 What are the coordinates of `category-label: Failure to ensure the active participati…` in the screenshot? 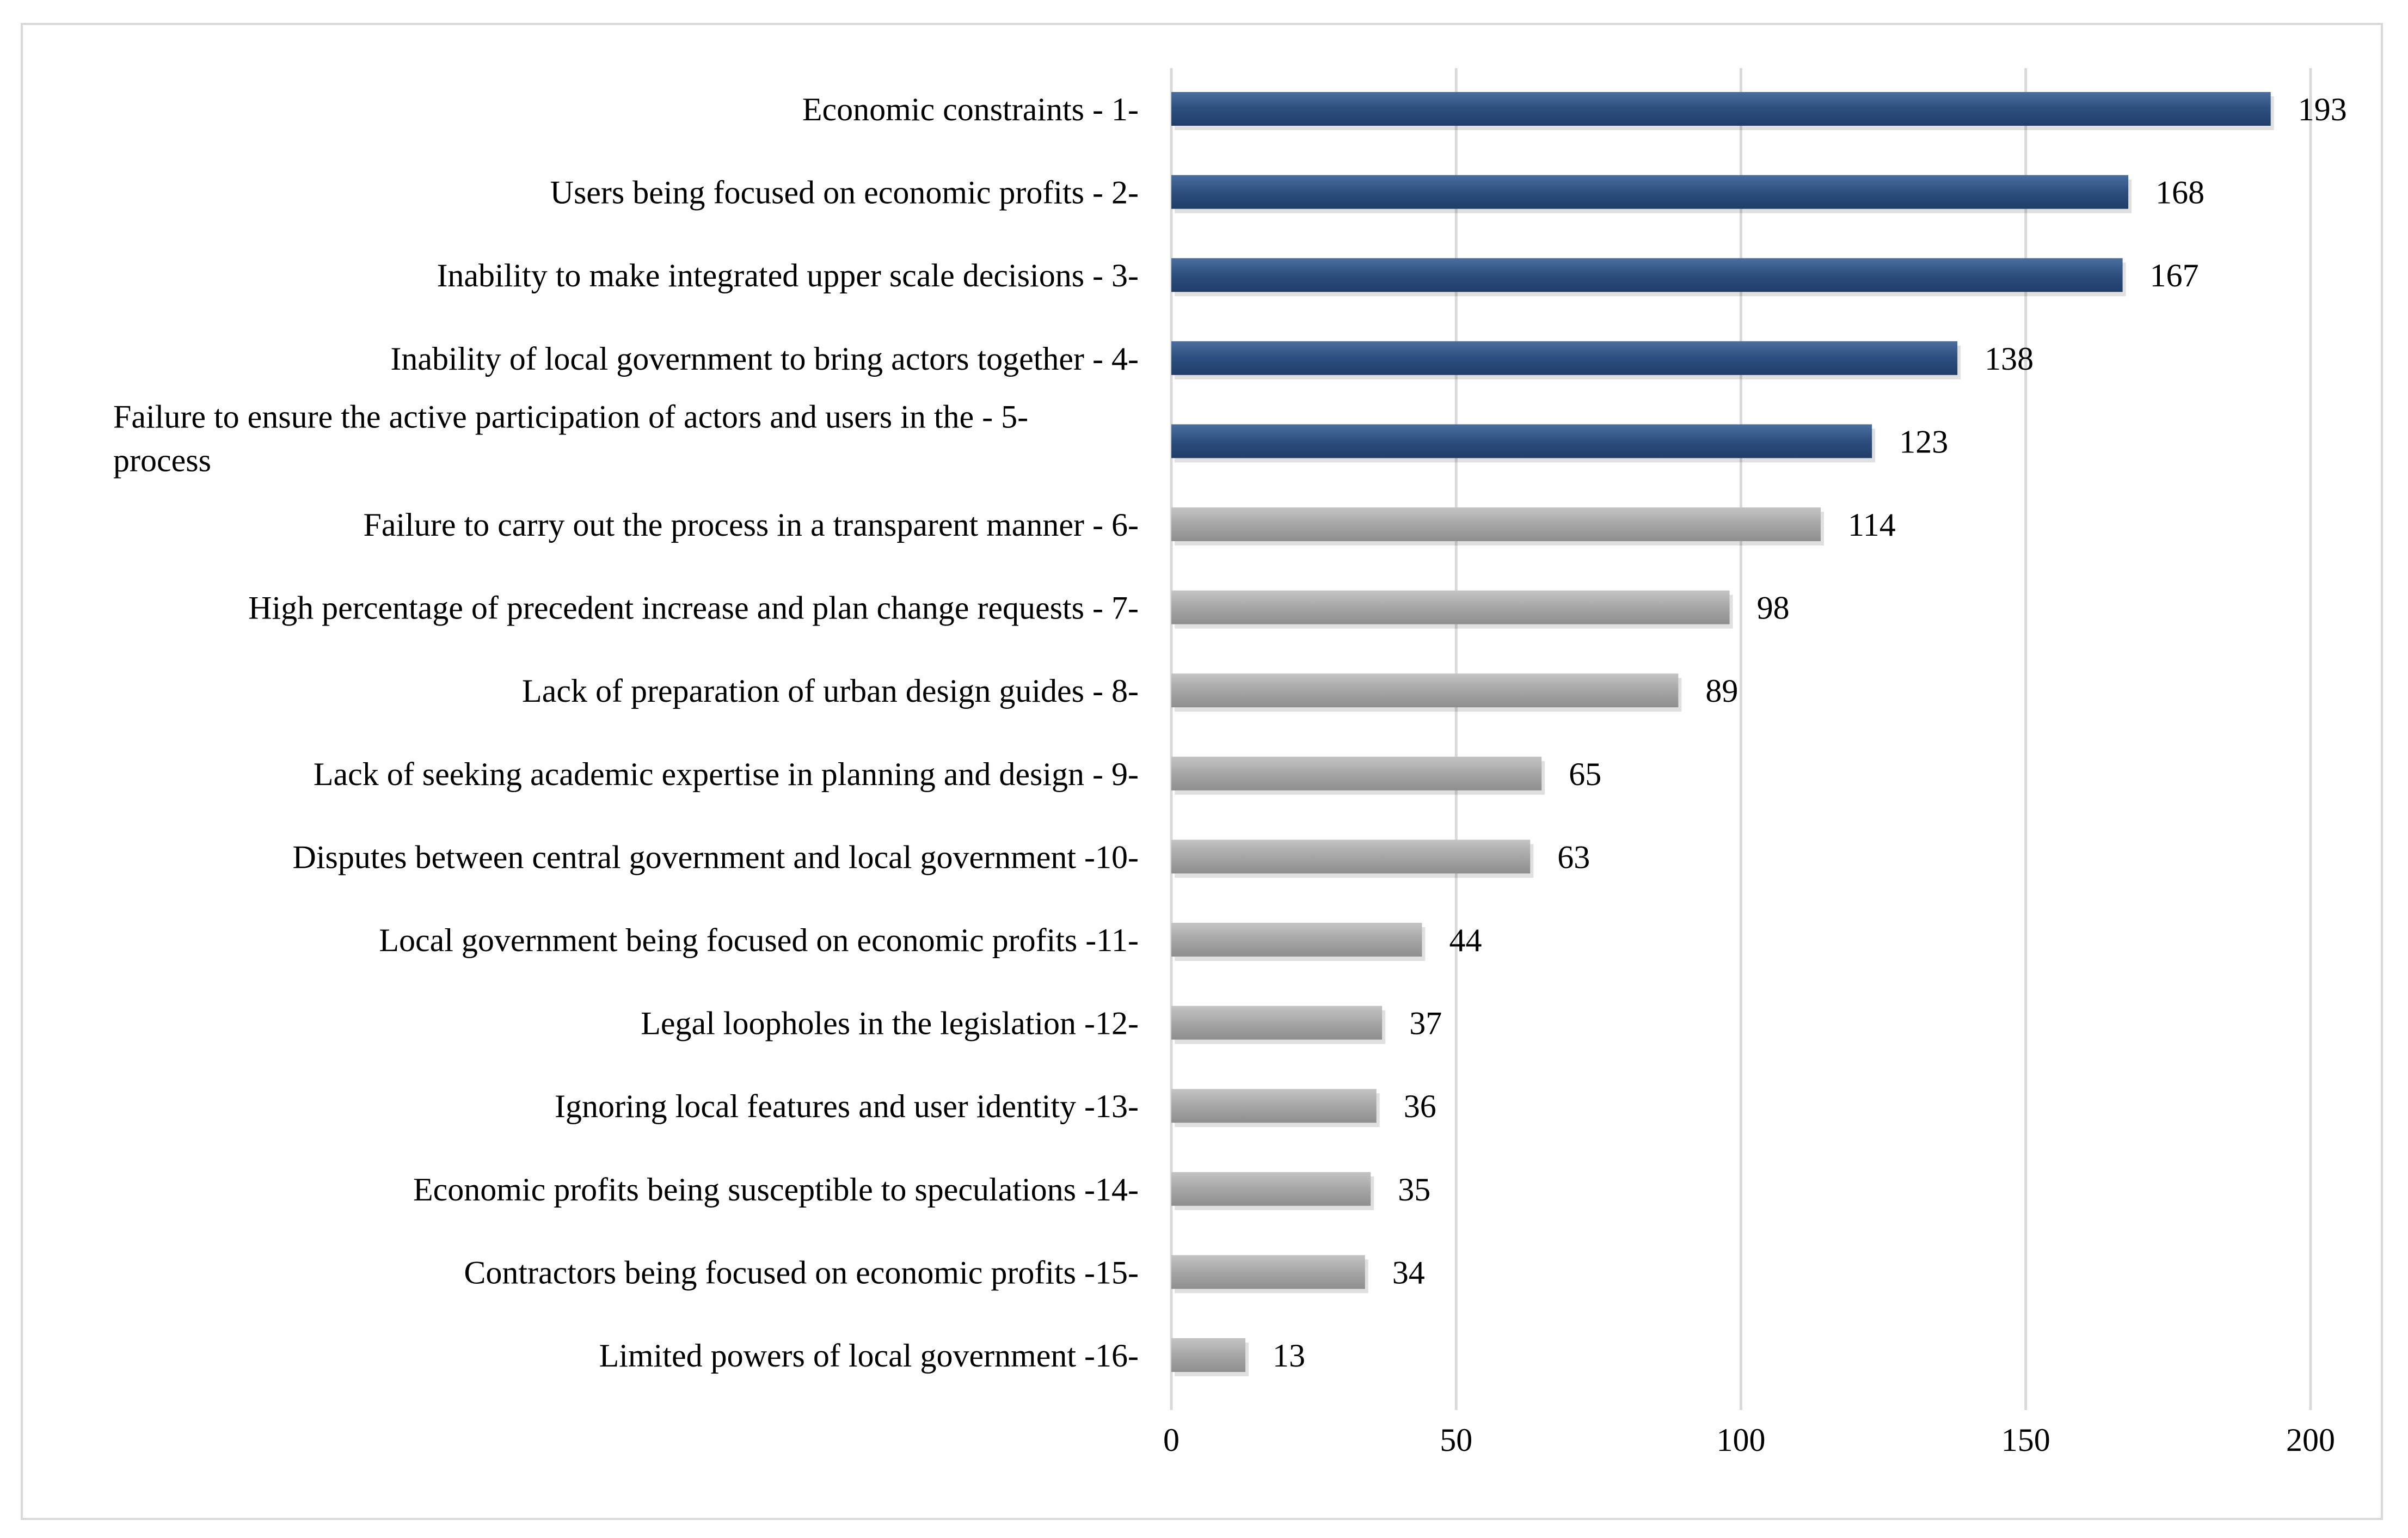 It's located at (570, 416).